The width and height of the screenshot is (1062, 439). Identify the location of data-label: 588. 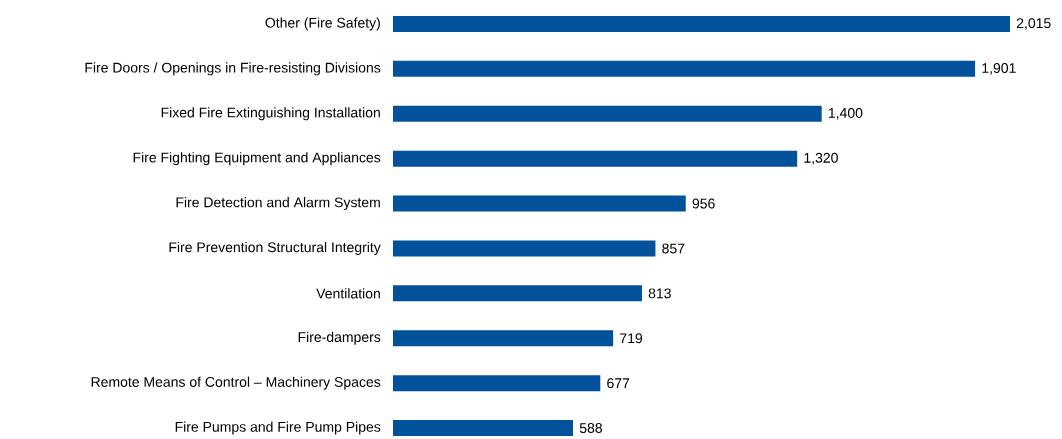
(590, 428).